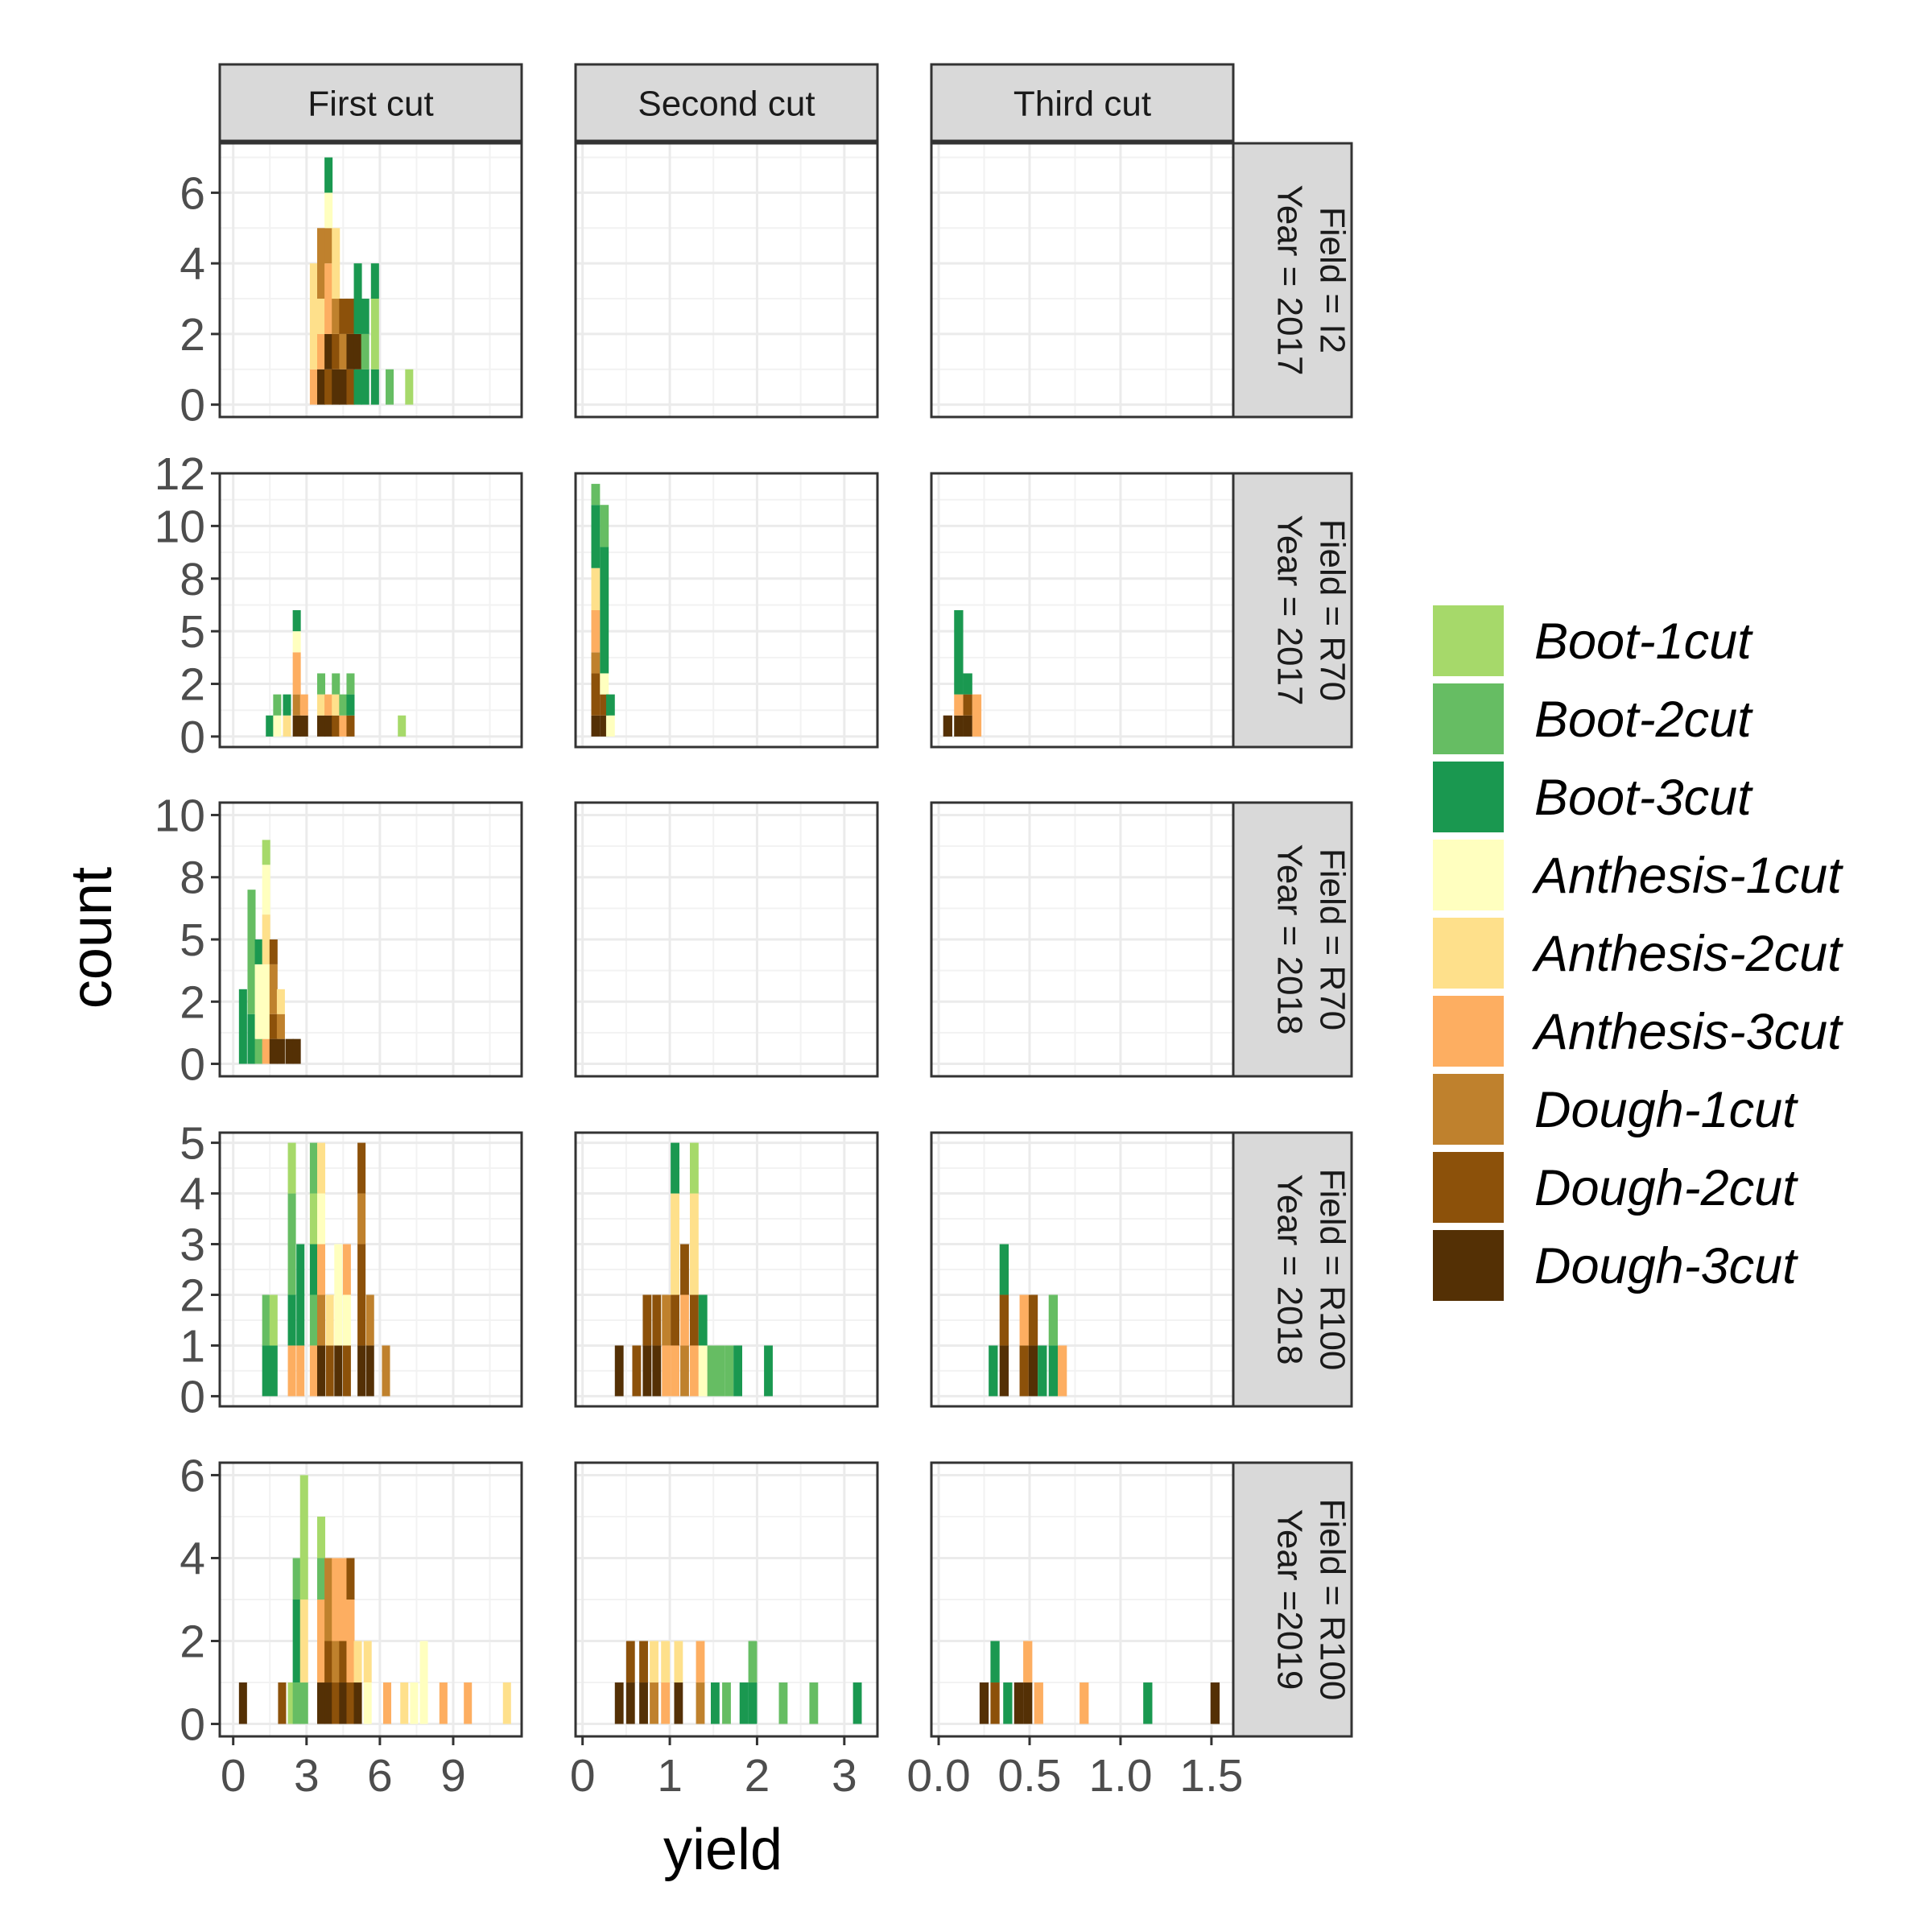 The height and width of the screenshot is (1932, 1932). What do you see at coordinates (192, 940) in the screenshot?
I see `y-tick-label: 5` at bounding box center [192, 940].